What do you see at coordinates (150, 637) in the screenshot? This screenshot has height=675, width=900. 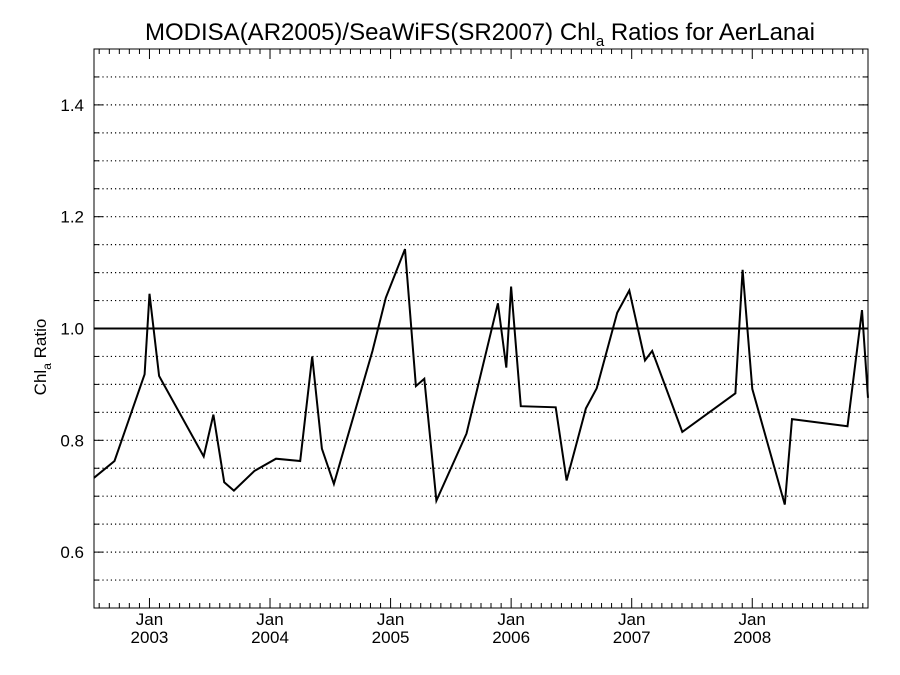 I see `x-tick-year-label: 2003` at bounding box center [150, 637].